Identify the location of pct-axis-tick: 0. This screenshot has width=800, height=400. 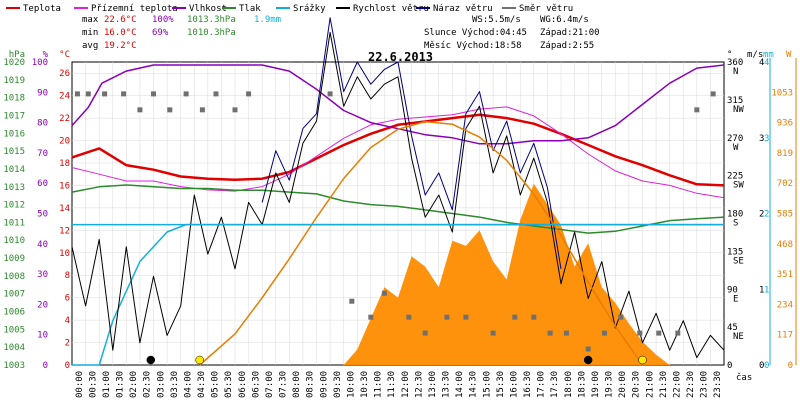
(45, 366).